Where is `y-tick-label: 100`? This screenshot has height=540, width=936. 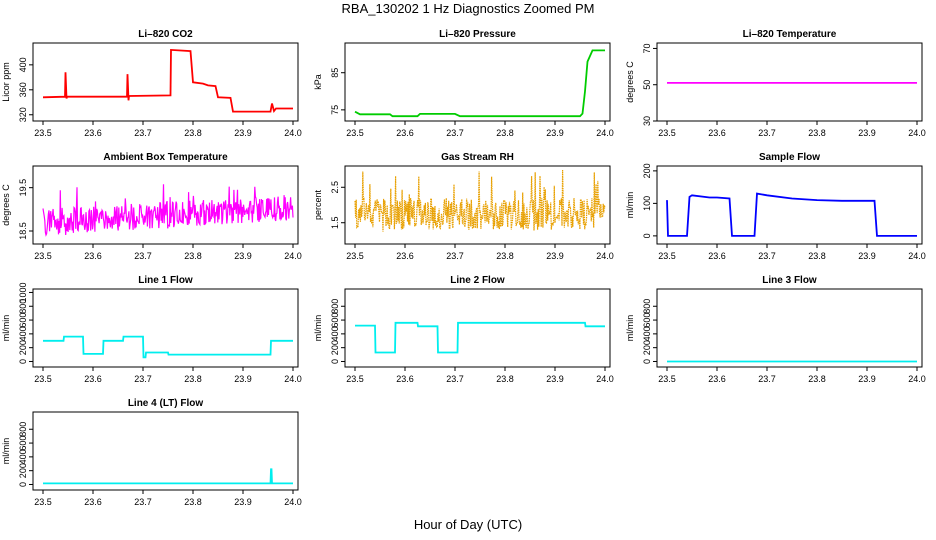 y-tick-label: 100 is located at coordinates (647, 203).